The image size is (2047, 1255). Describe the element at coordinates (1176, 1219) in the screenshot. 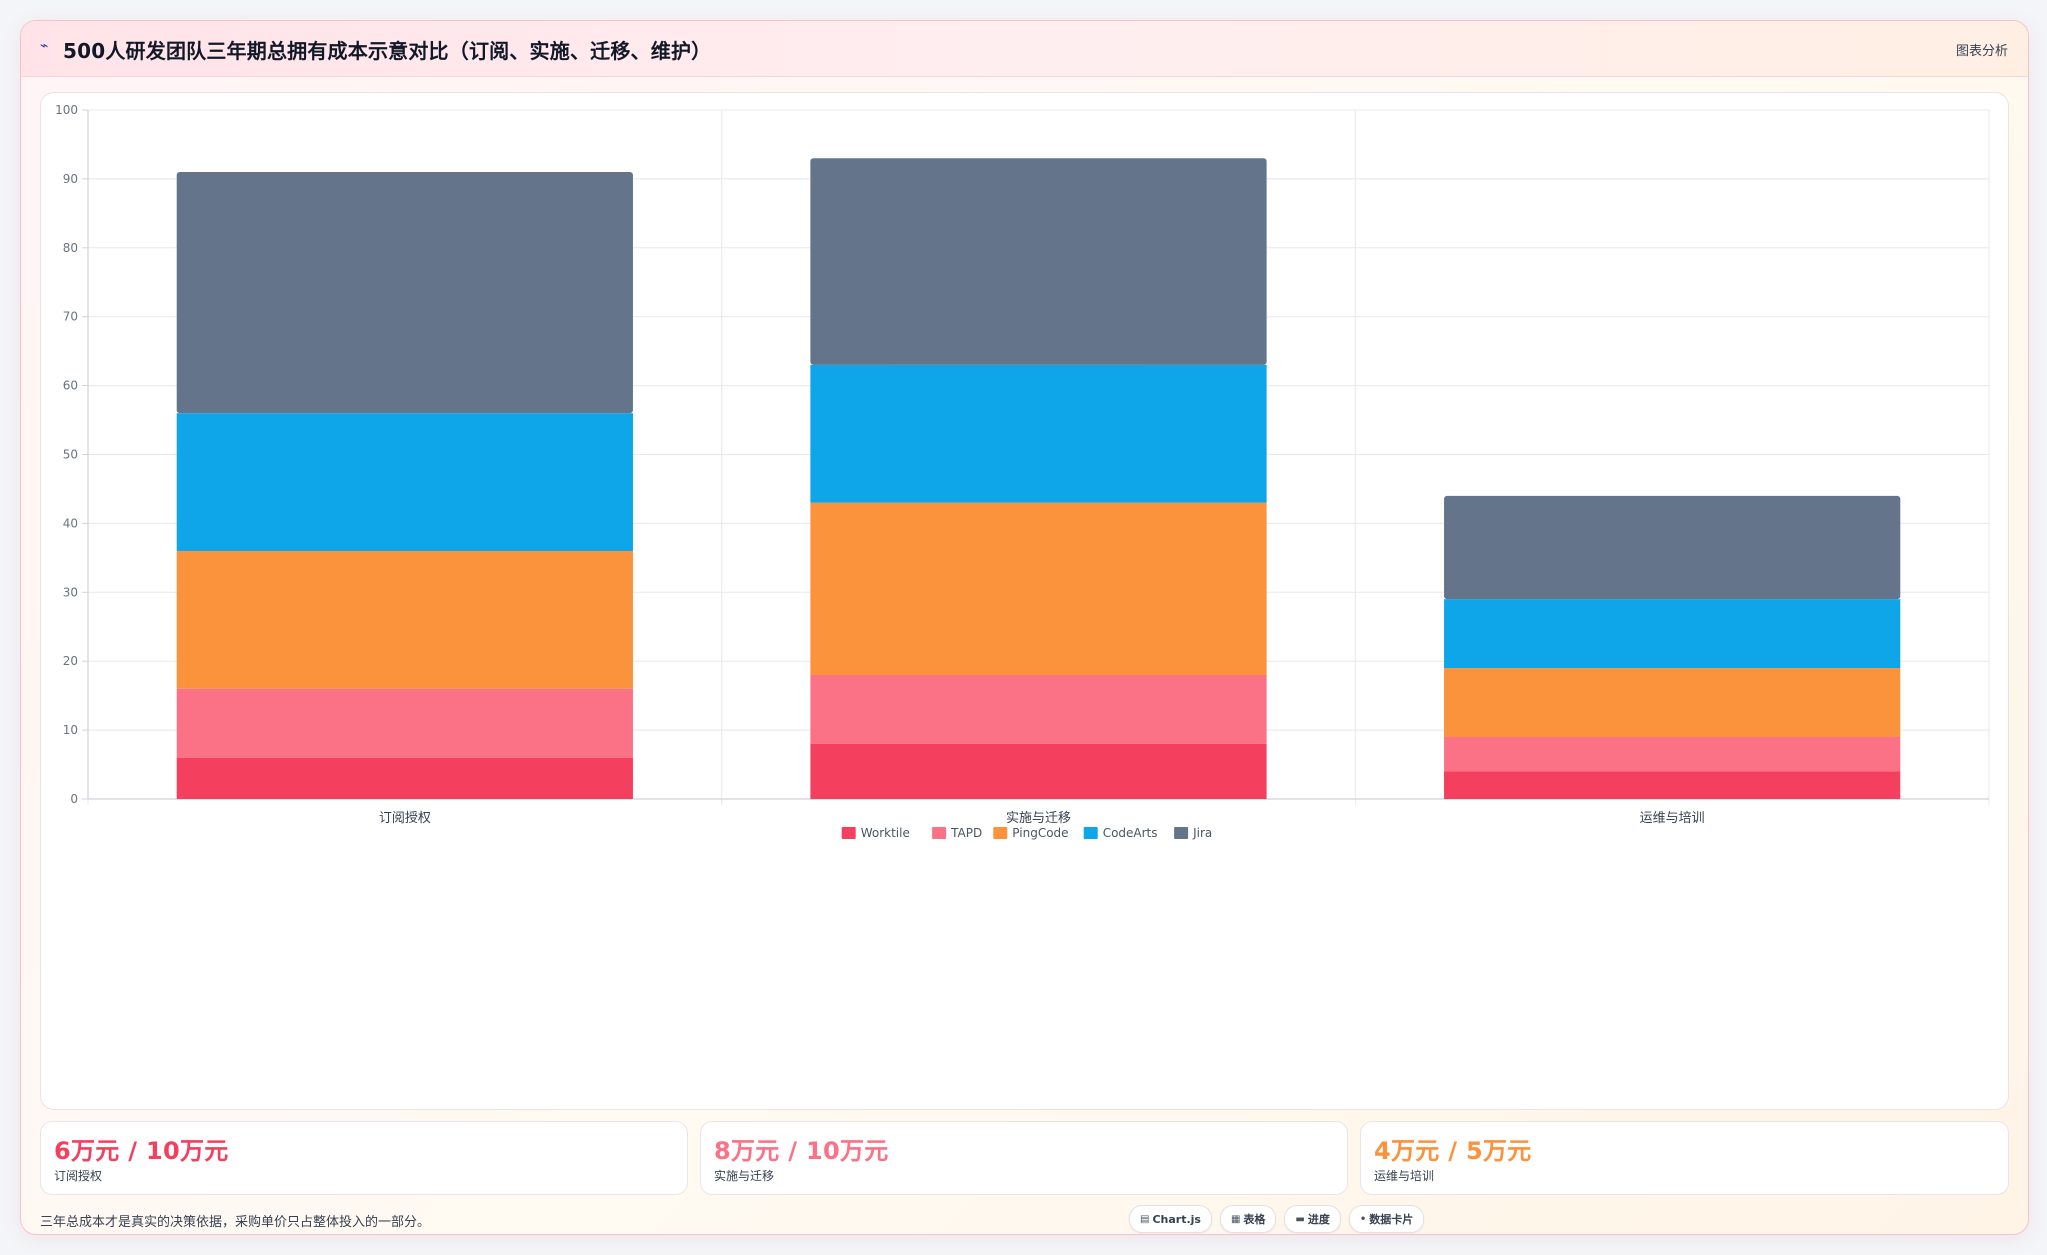

I see `pill-label: Chart.js` at that location.